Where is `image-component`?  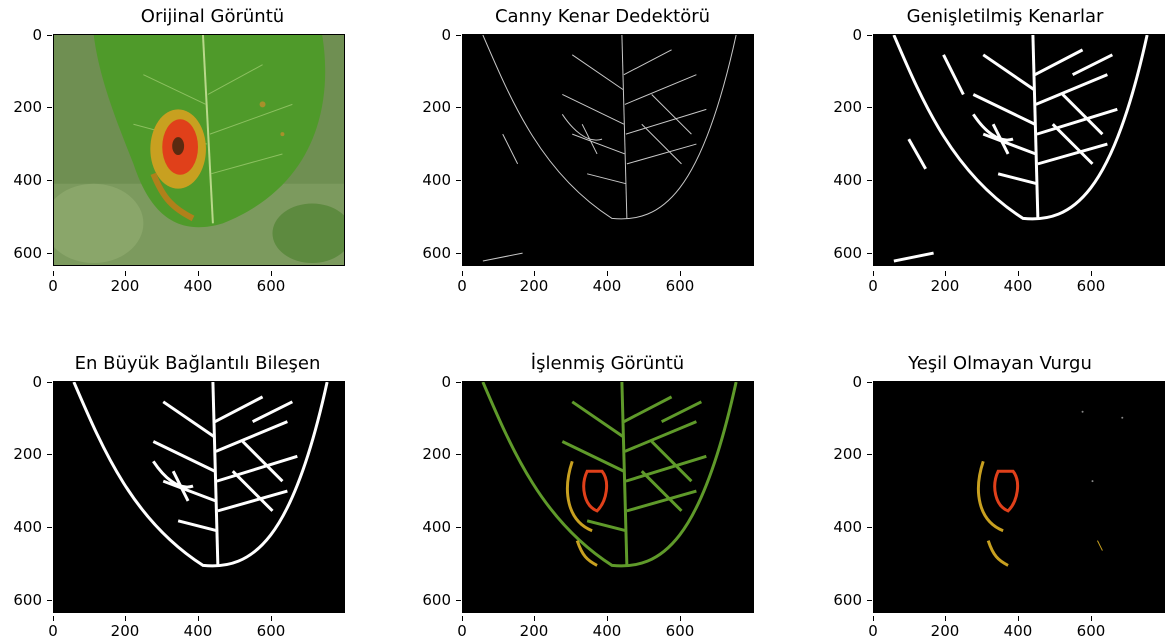 image-component is located at coordinates (199, 497).